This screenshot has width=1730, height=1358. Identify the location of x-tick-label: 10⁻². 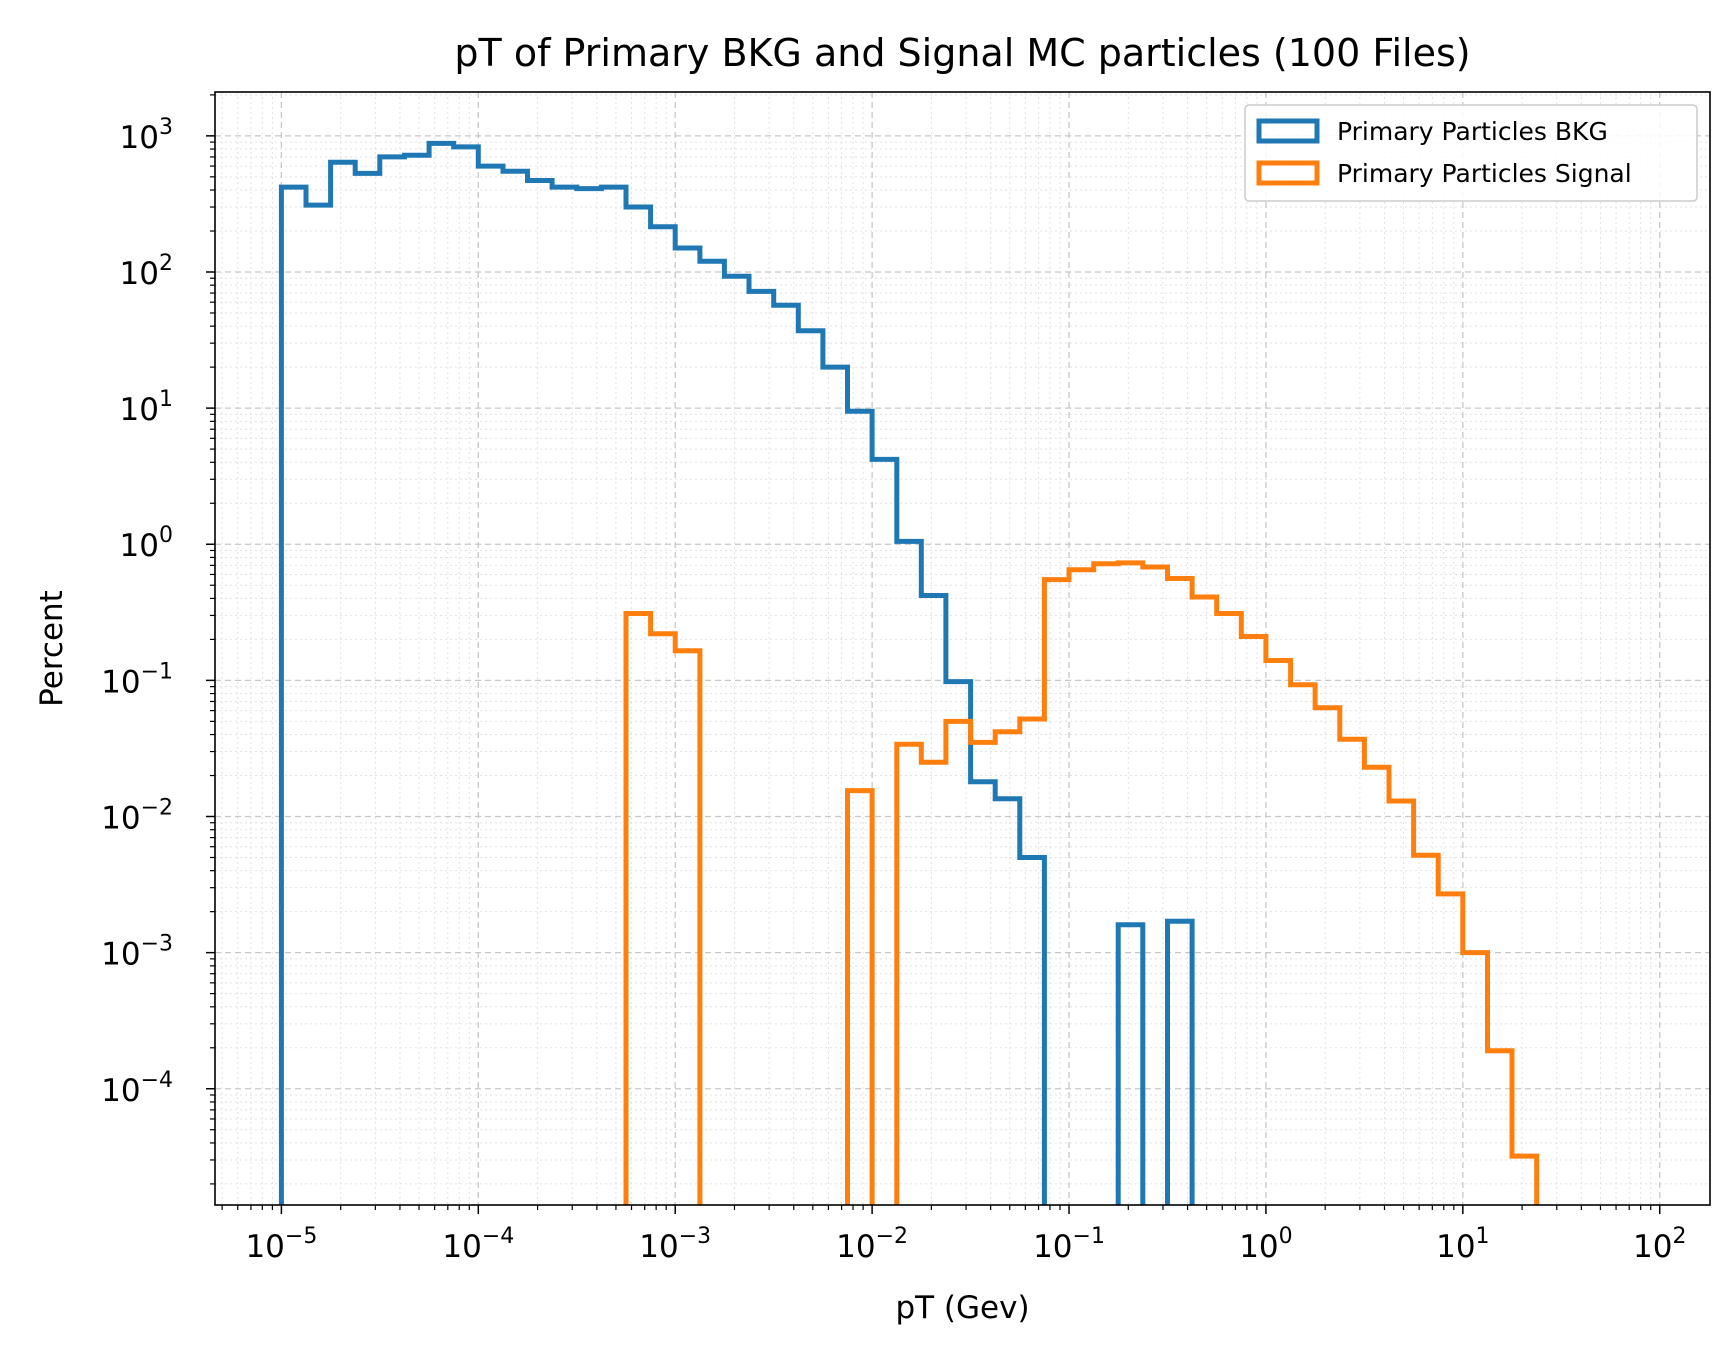
(872, 1244).